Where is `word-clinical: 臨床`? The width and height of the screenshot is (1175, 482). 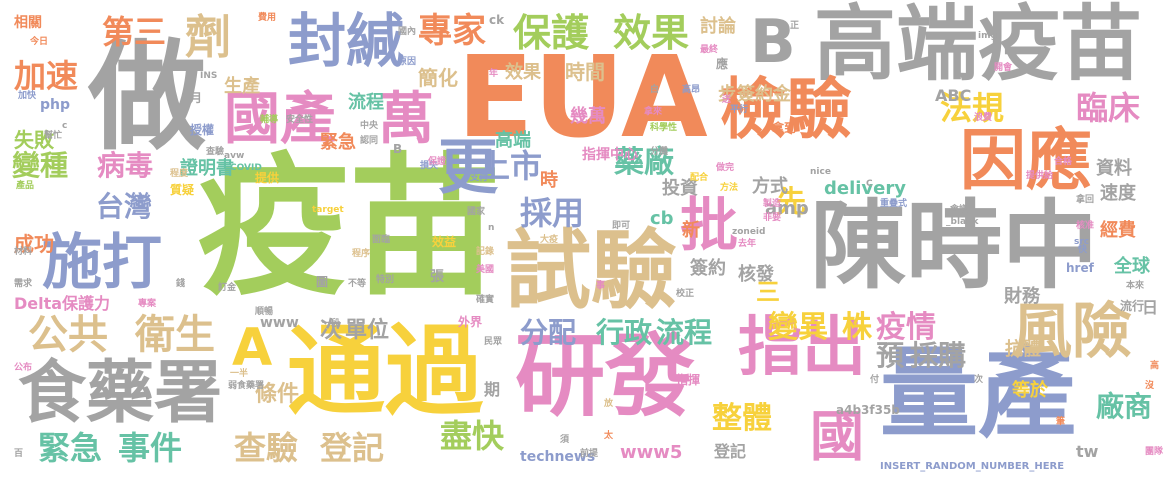 word-clinical: 臨床 is located at coordinates (1108, 108).